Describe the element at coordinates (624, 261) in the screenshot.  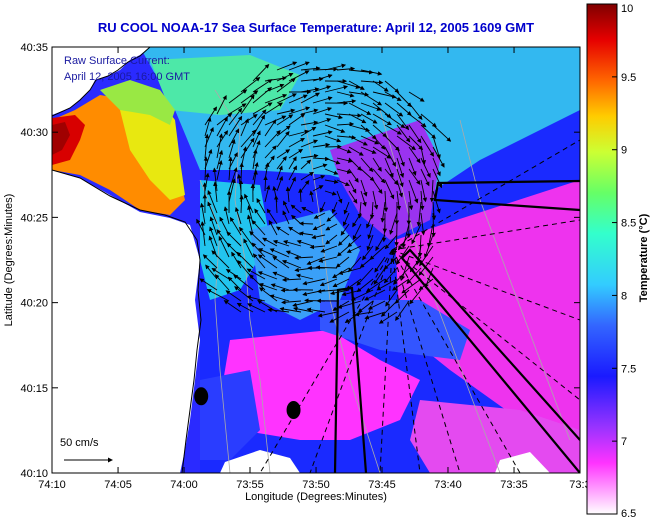
I see `colorbar-ticks: 10 9.5 9 8.5 8 7.5 7 6.5` at that location.